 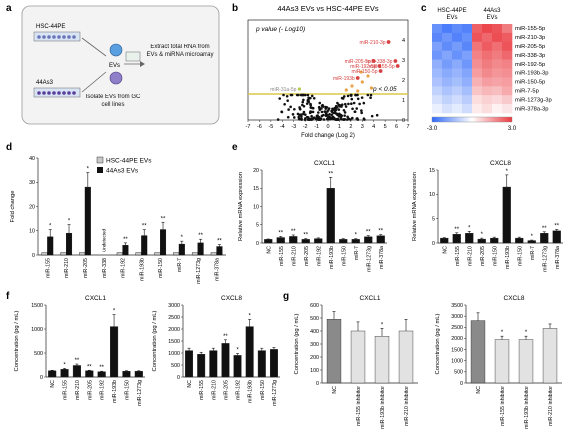 I want to click on y-axis-label: Concentration (pg / mL), so click(x=155, y=340).